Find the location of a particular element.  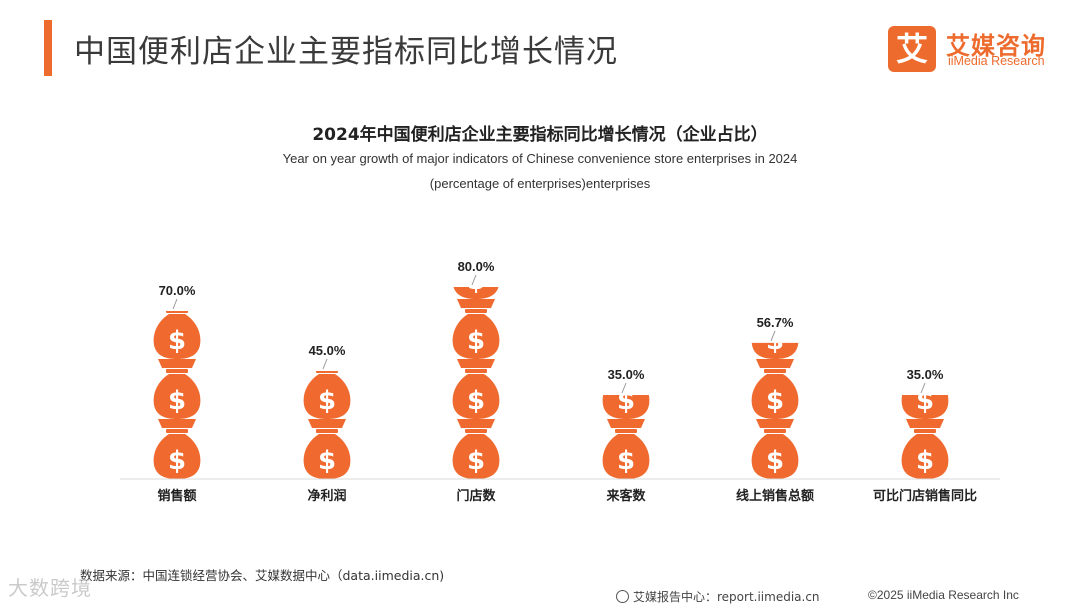

category-label: 来客数 is located at coordinates (625, 496).